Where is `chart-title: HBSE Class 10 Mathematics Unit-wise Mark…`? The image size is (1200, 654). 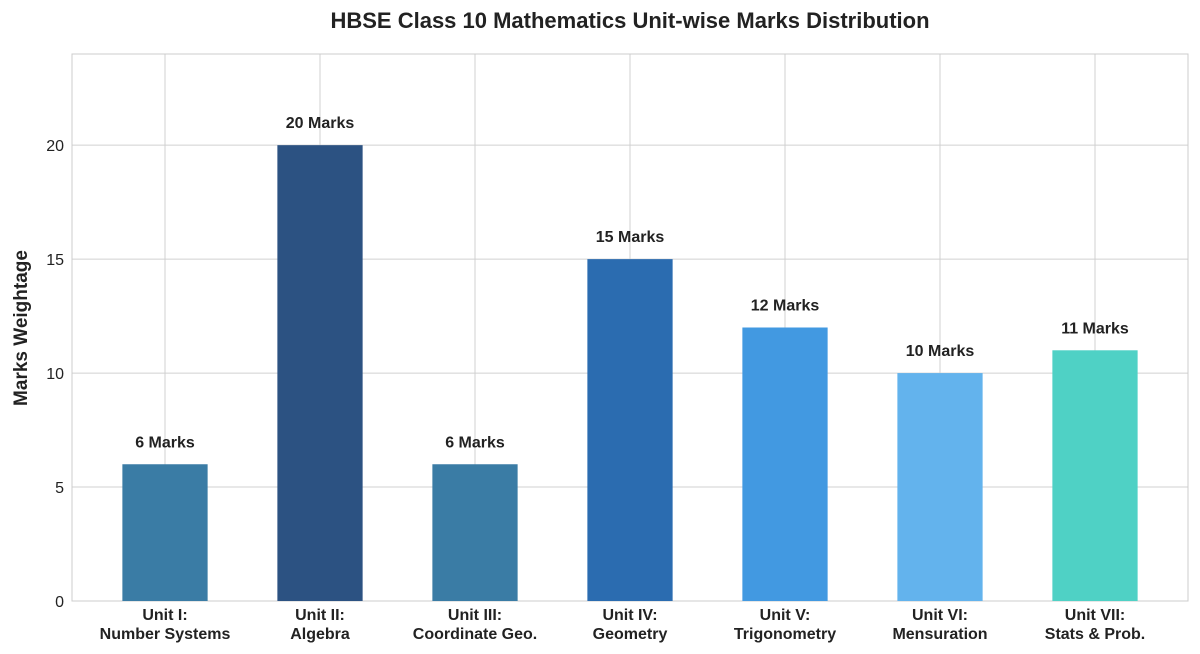
chart-title: HBSE Class 10 Mathematics Unit-wise Mark… is located at coordinates (629, 20).